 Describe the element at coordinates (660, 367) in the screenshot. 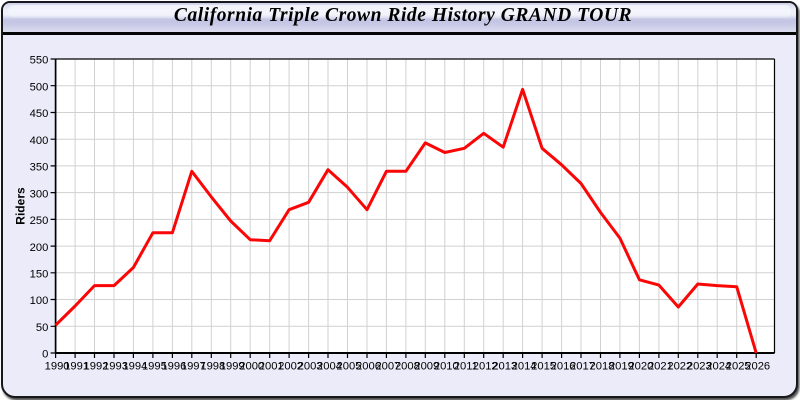

I see `svg-text: 2021` at that location.